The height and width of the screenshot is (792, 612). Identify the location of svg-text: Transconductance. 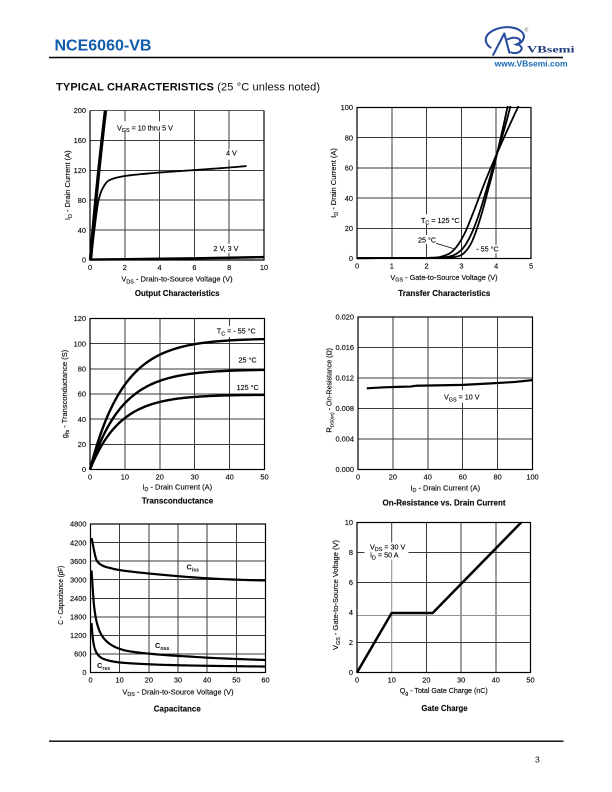
(178, 501).